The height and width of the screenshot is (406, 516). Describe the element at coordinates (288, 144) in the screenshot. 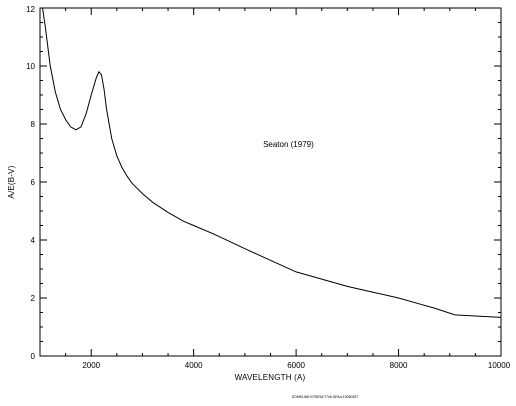

I see `annotation-label: Seaton (1979)` at that location.